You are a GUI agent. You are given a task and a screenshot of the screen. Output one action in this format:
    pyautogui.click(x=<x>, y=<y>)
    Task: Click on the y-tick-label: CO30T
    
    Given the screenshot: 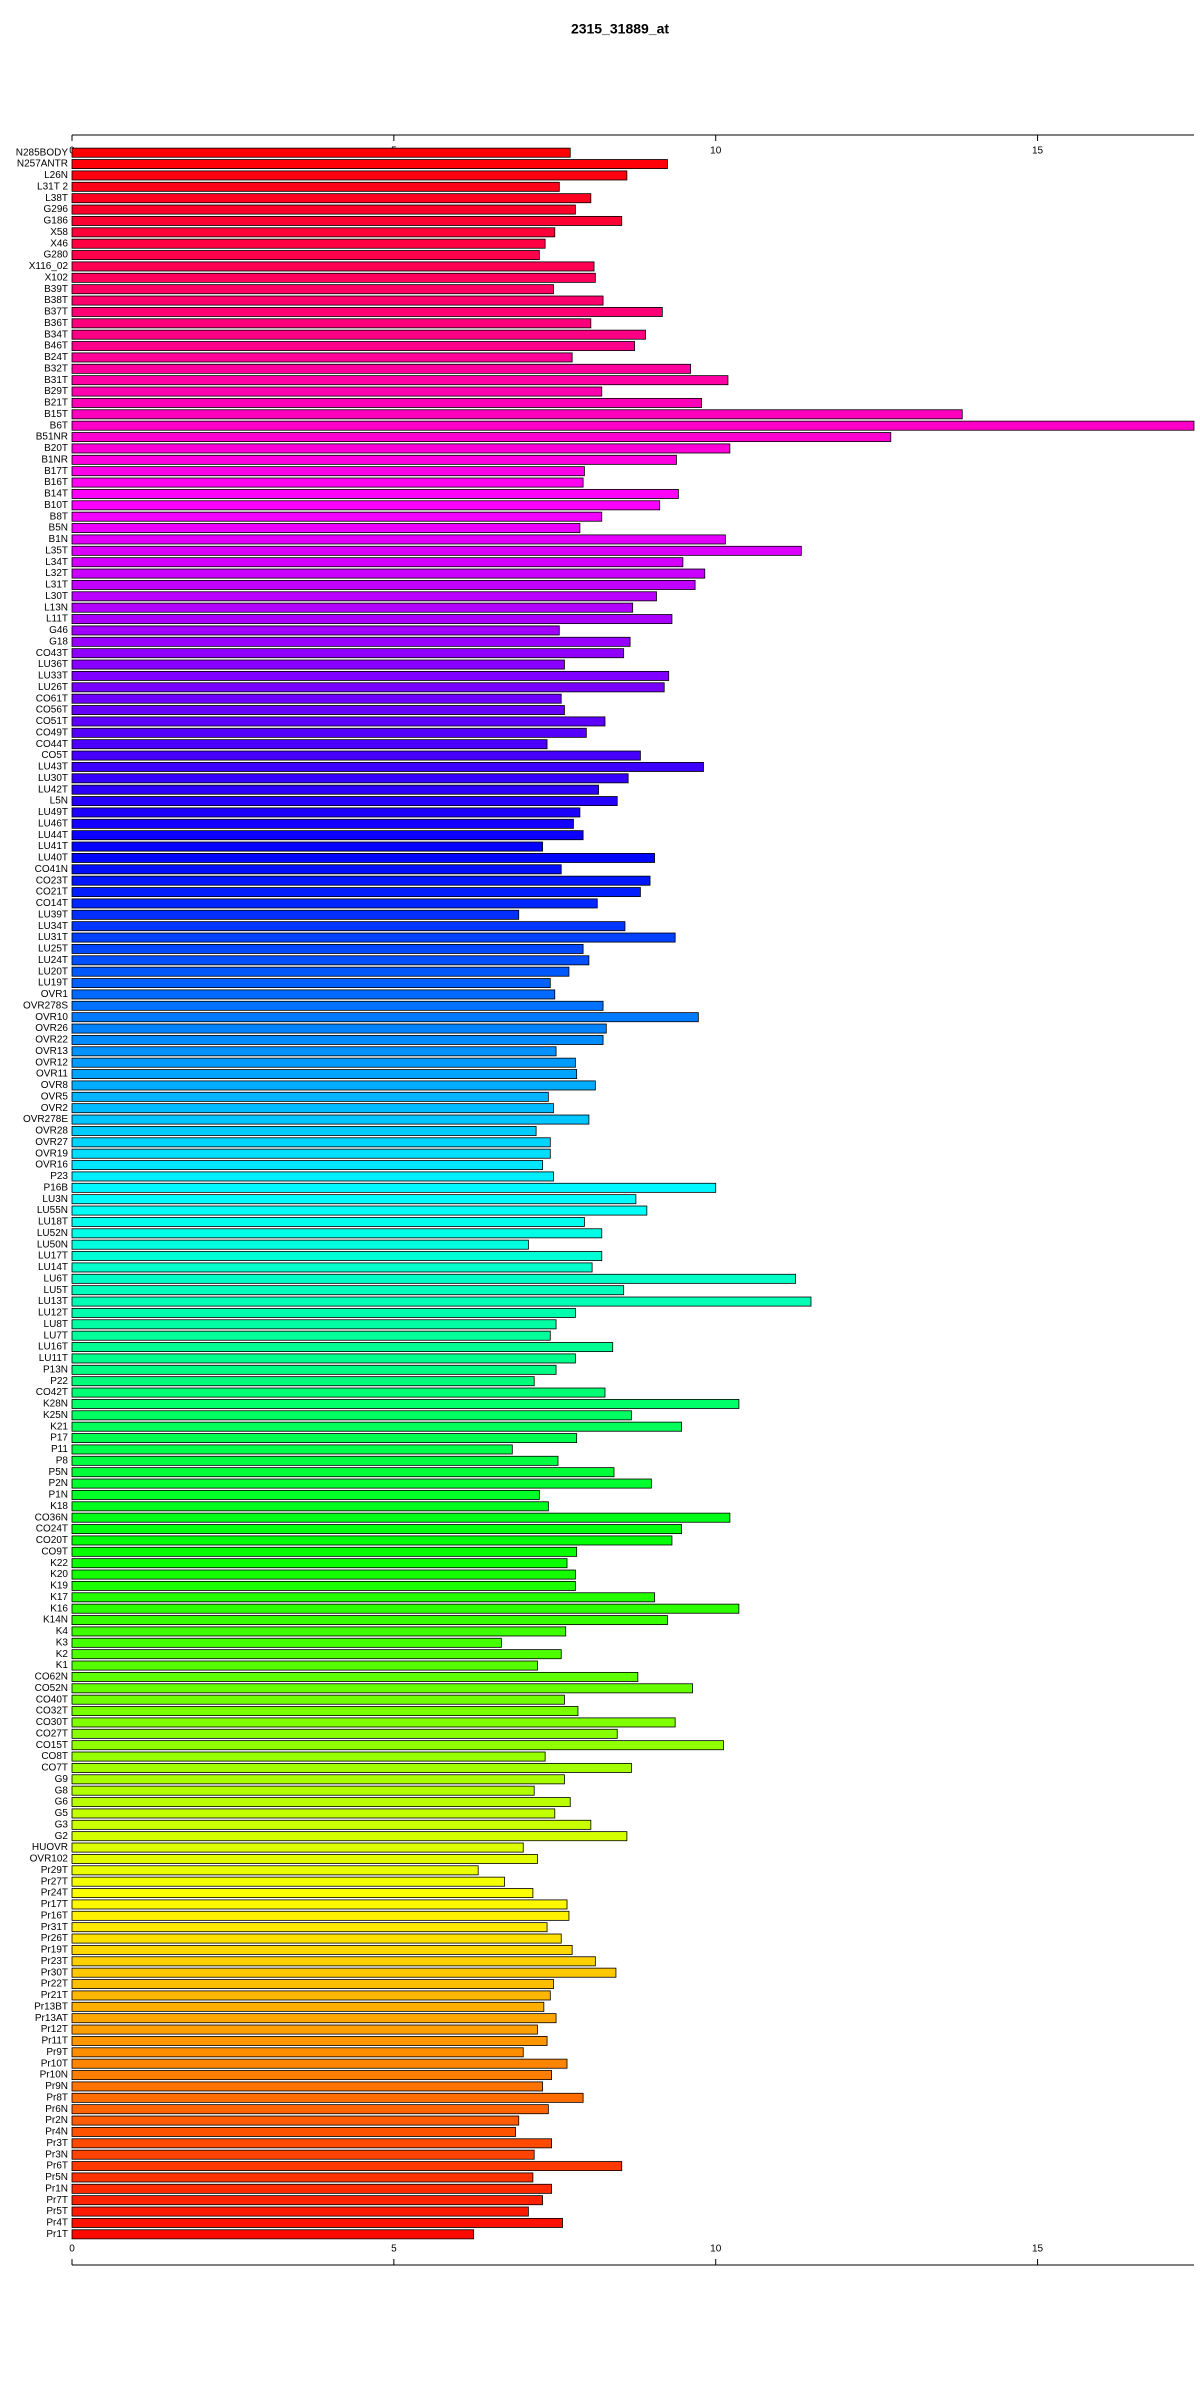 What is the action you would take?
    pyautogui.click(x=52, y=1722)
    